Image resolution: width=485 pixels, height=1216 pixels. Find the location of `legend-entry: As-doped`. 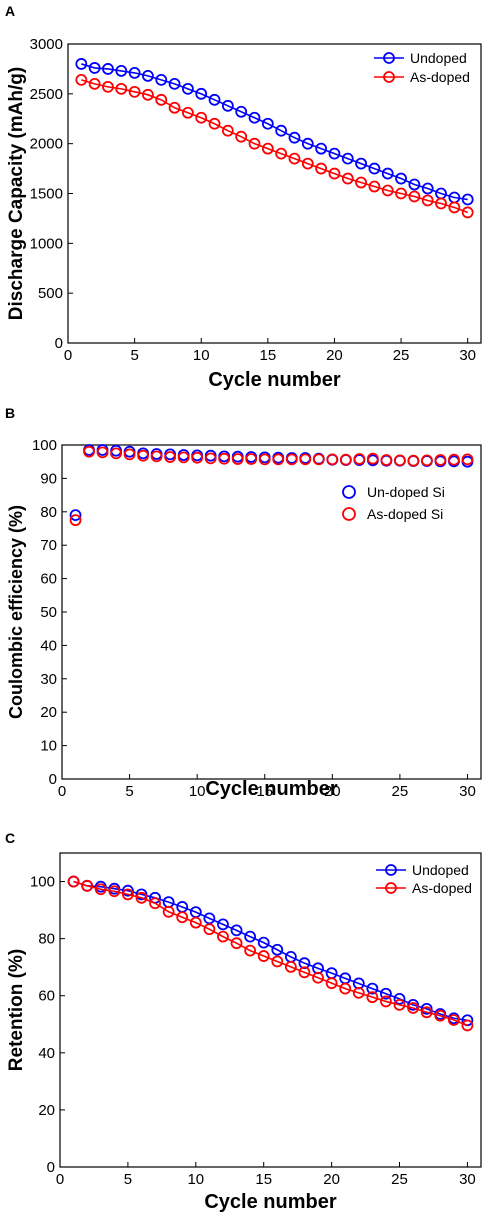

legend-entry: As-doped is located at coordinates (424, 888).